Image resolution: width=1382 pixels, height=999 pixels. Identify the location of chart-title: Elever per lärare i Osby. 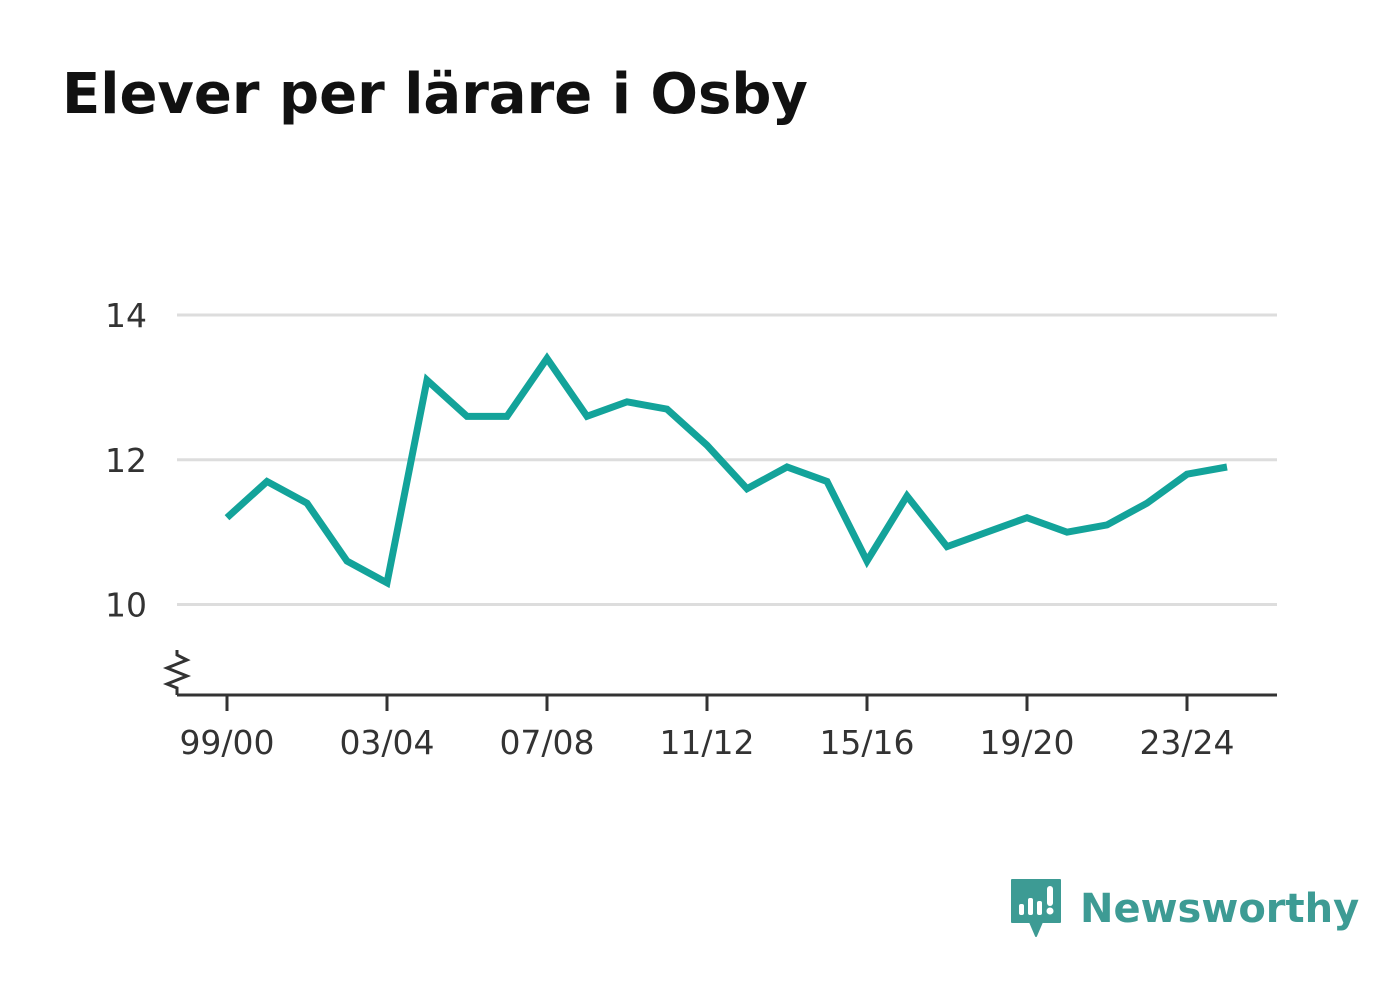
(435, 94).